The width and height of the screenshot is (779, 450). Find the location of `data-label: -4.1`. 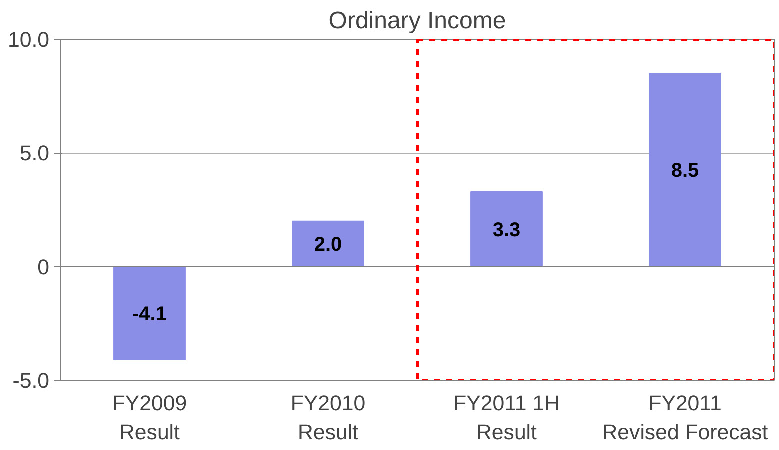

data-label: -4.1 is located at coordinates (149, 314).